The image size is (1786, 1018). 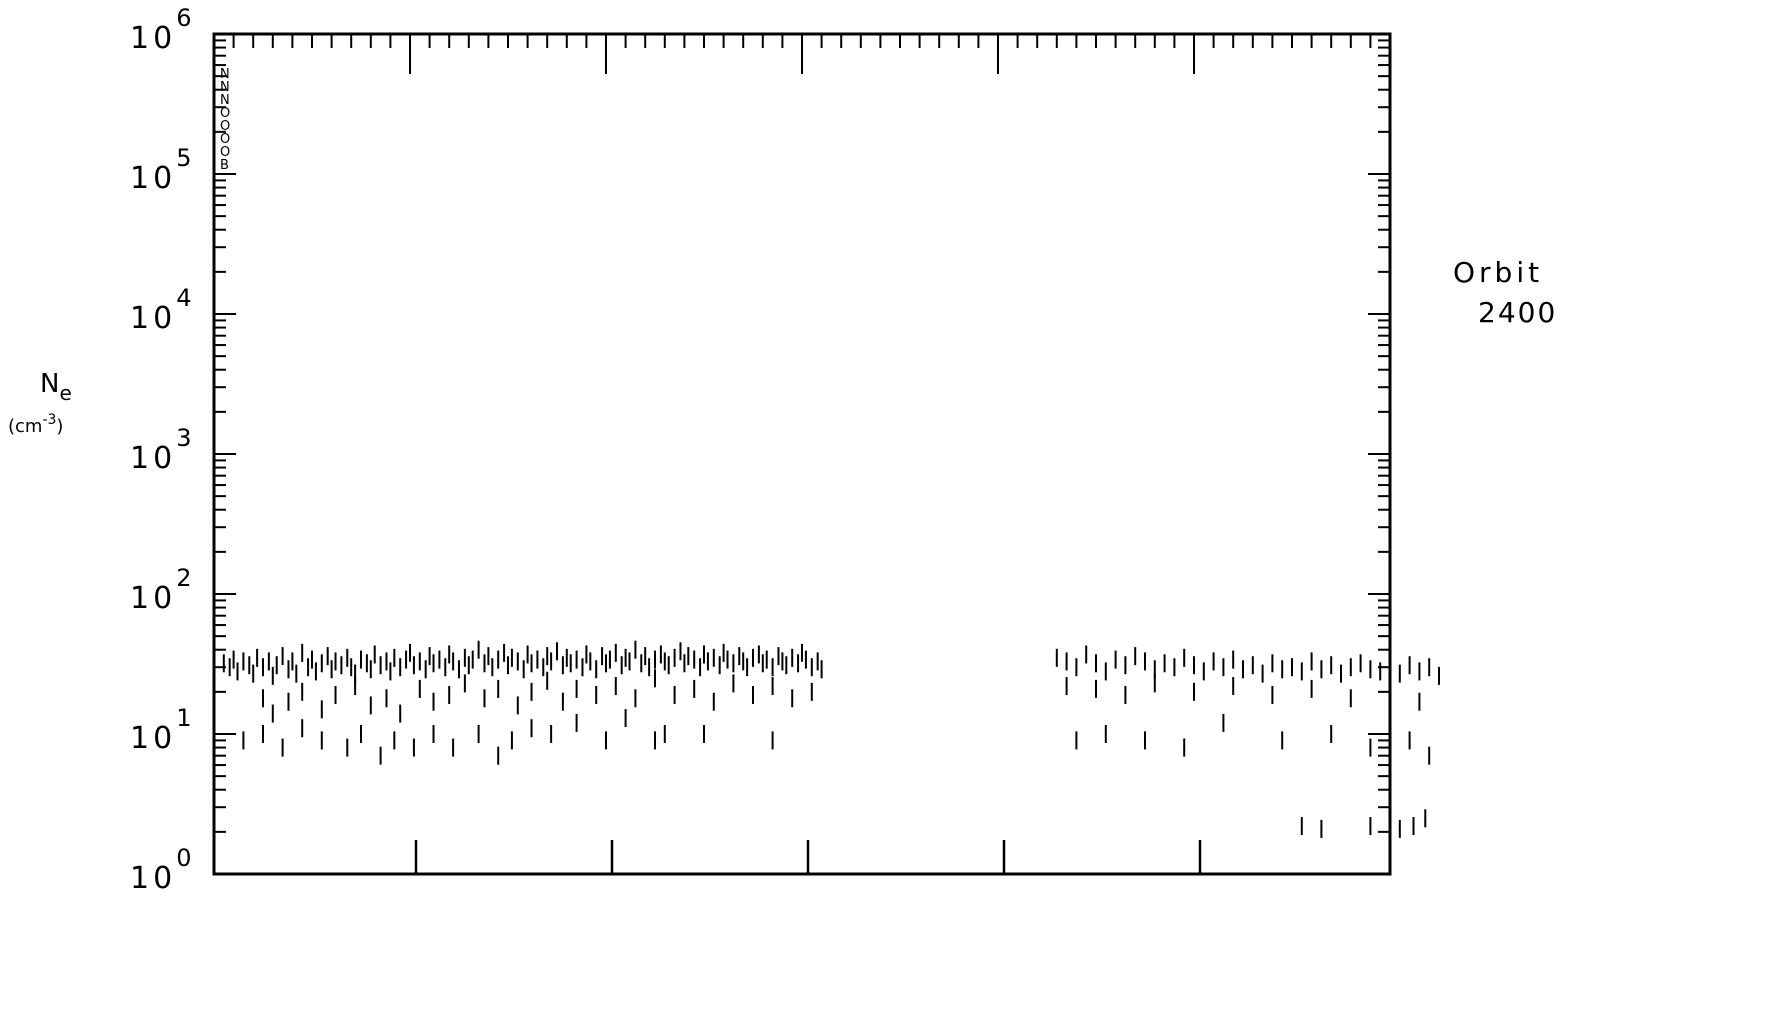 What do you see at coordinates (160, 310) in the screenshot?
I see `y-tick-label: 10⁴` at bounding box center [160, 310].